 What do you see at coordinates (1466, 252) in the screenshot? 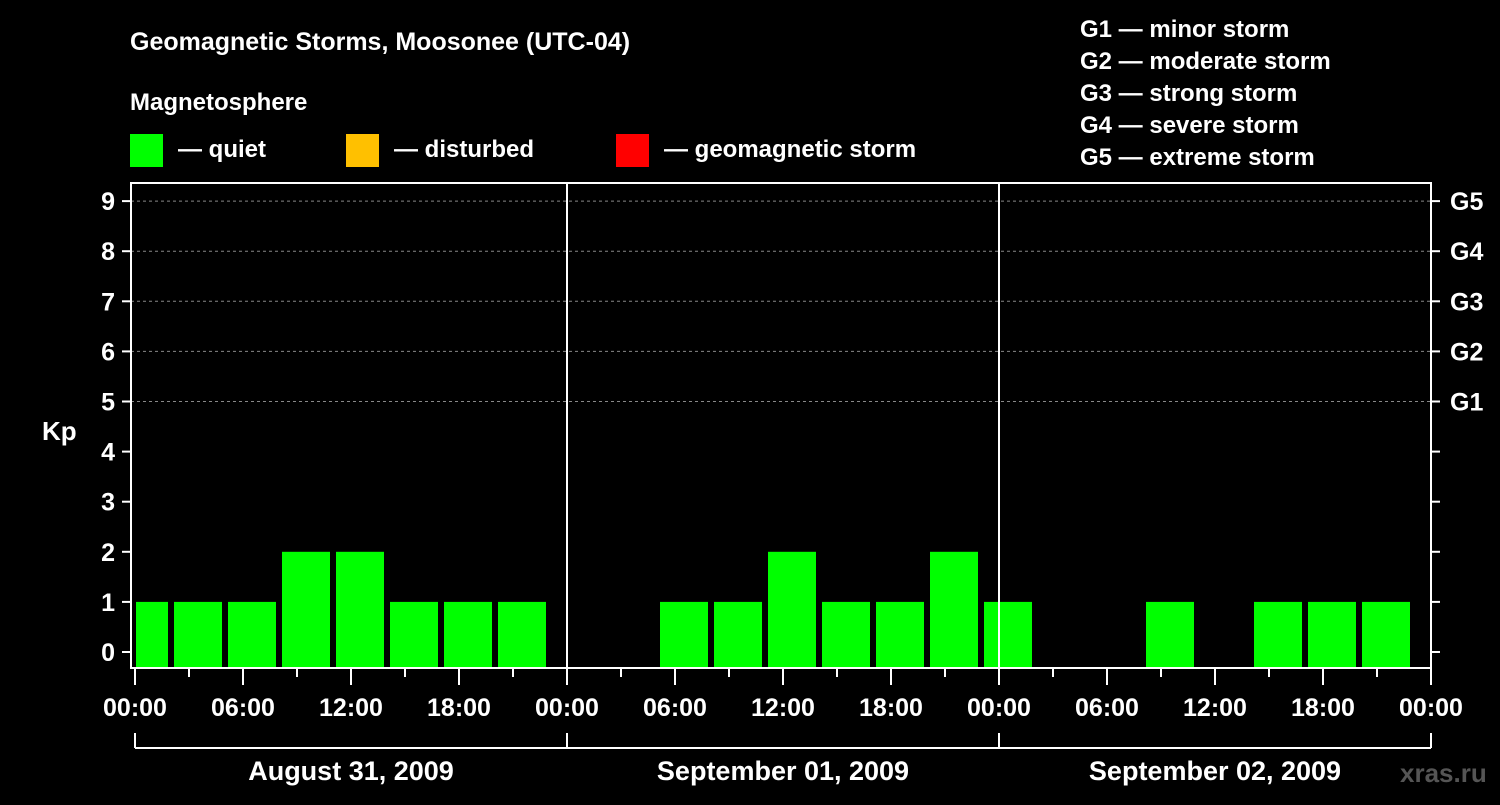
I see `g-scale-label: G4` at bounding box center [1466, 252].